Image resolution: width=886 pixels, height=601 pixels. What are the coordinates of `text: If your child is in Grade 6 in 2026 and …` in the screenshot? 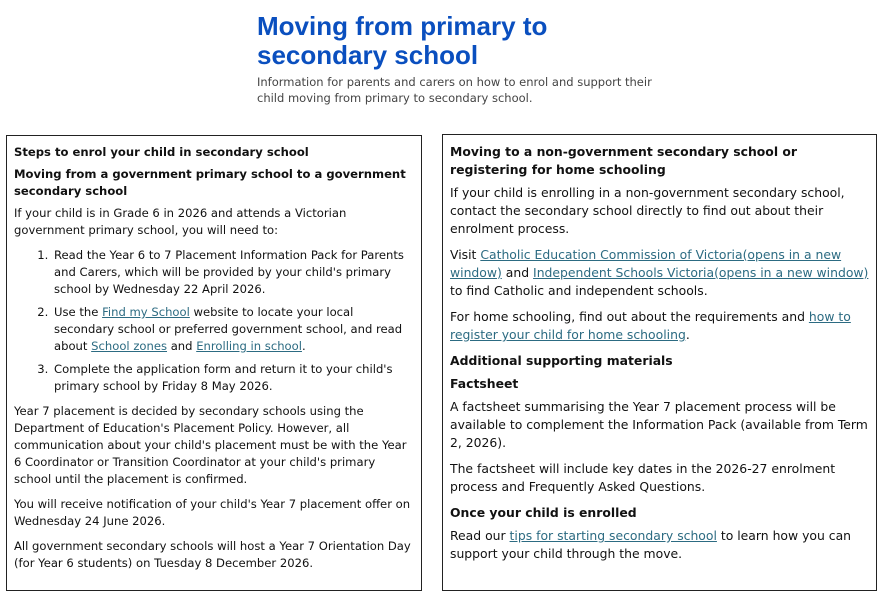 It's located at (180, 221).